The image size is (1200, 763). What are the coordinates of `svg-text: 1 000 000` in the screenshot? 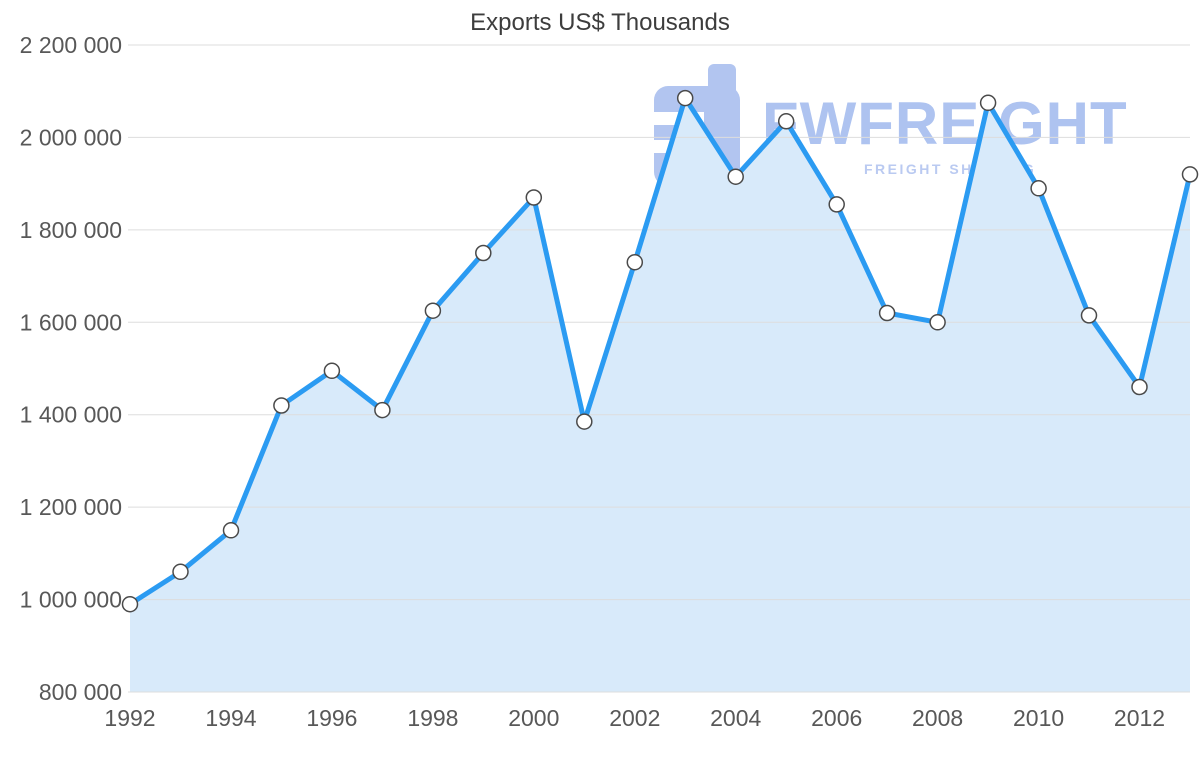 It's located at (71, 600).